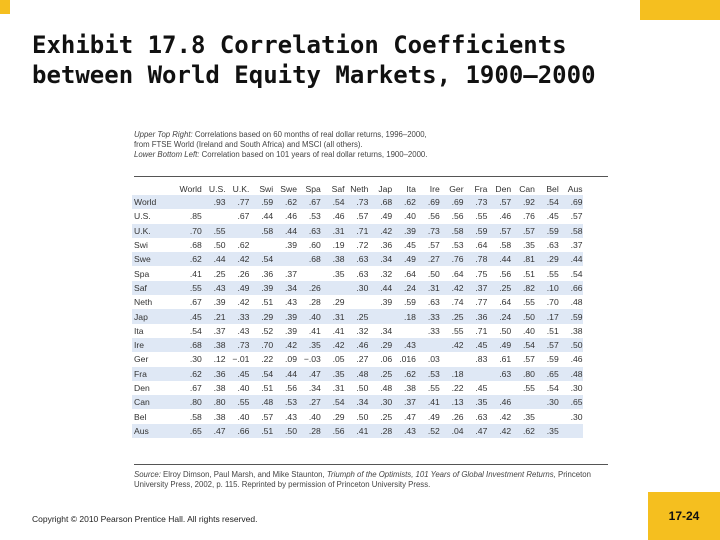 The height and width of the screenshot is (540, 720). Describe the element at coordinates (475, 230) in the screenshot. I see `correlation-cell: .59` at that location.